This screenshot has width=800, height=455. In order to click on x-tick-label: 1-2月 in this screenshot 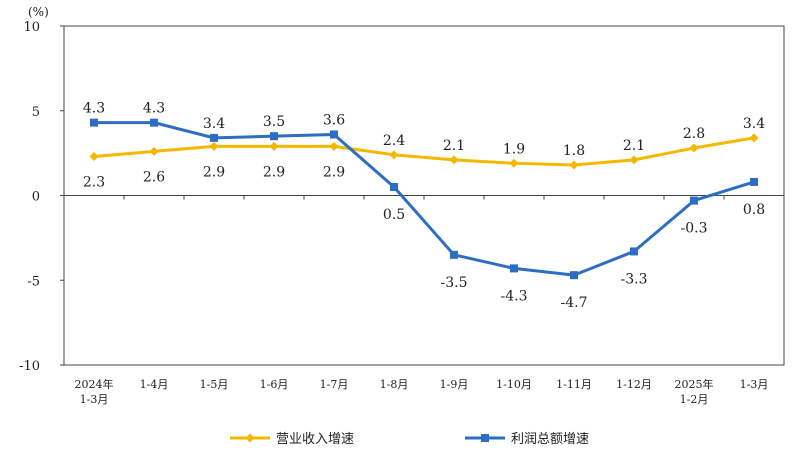, I will do `click(694, 399)`.